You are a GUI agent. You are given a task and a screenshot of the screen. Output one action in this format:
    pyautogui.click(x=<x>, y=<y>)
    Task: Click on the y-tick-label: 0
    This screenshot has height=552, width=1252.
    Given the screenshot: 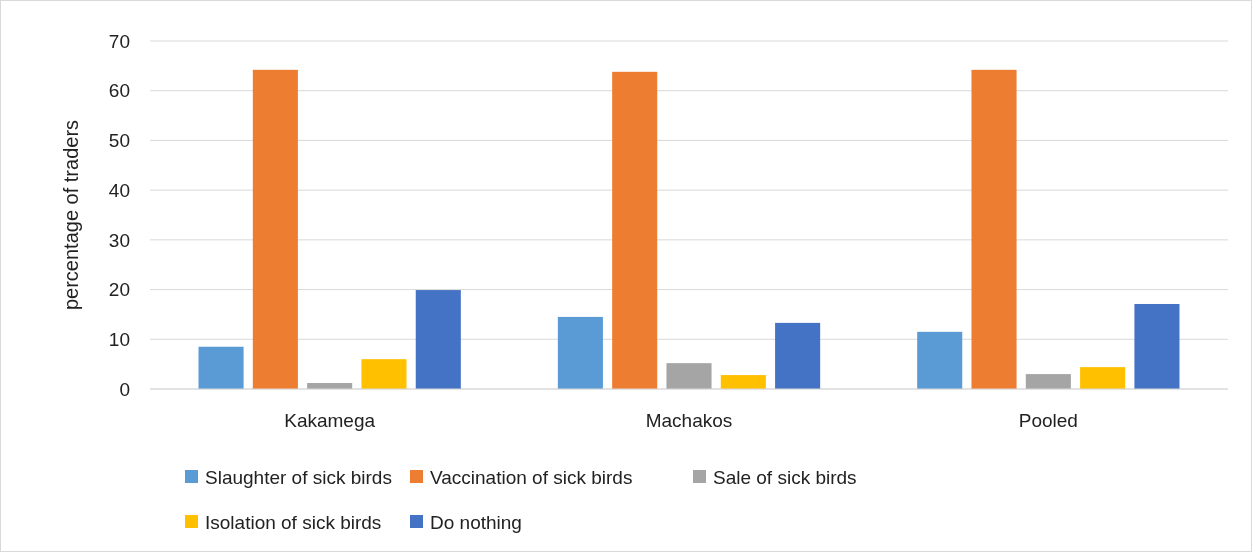 What is the action you would take?
    pyautogui.click(x=124, y=389)
    